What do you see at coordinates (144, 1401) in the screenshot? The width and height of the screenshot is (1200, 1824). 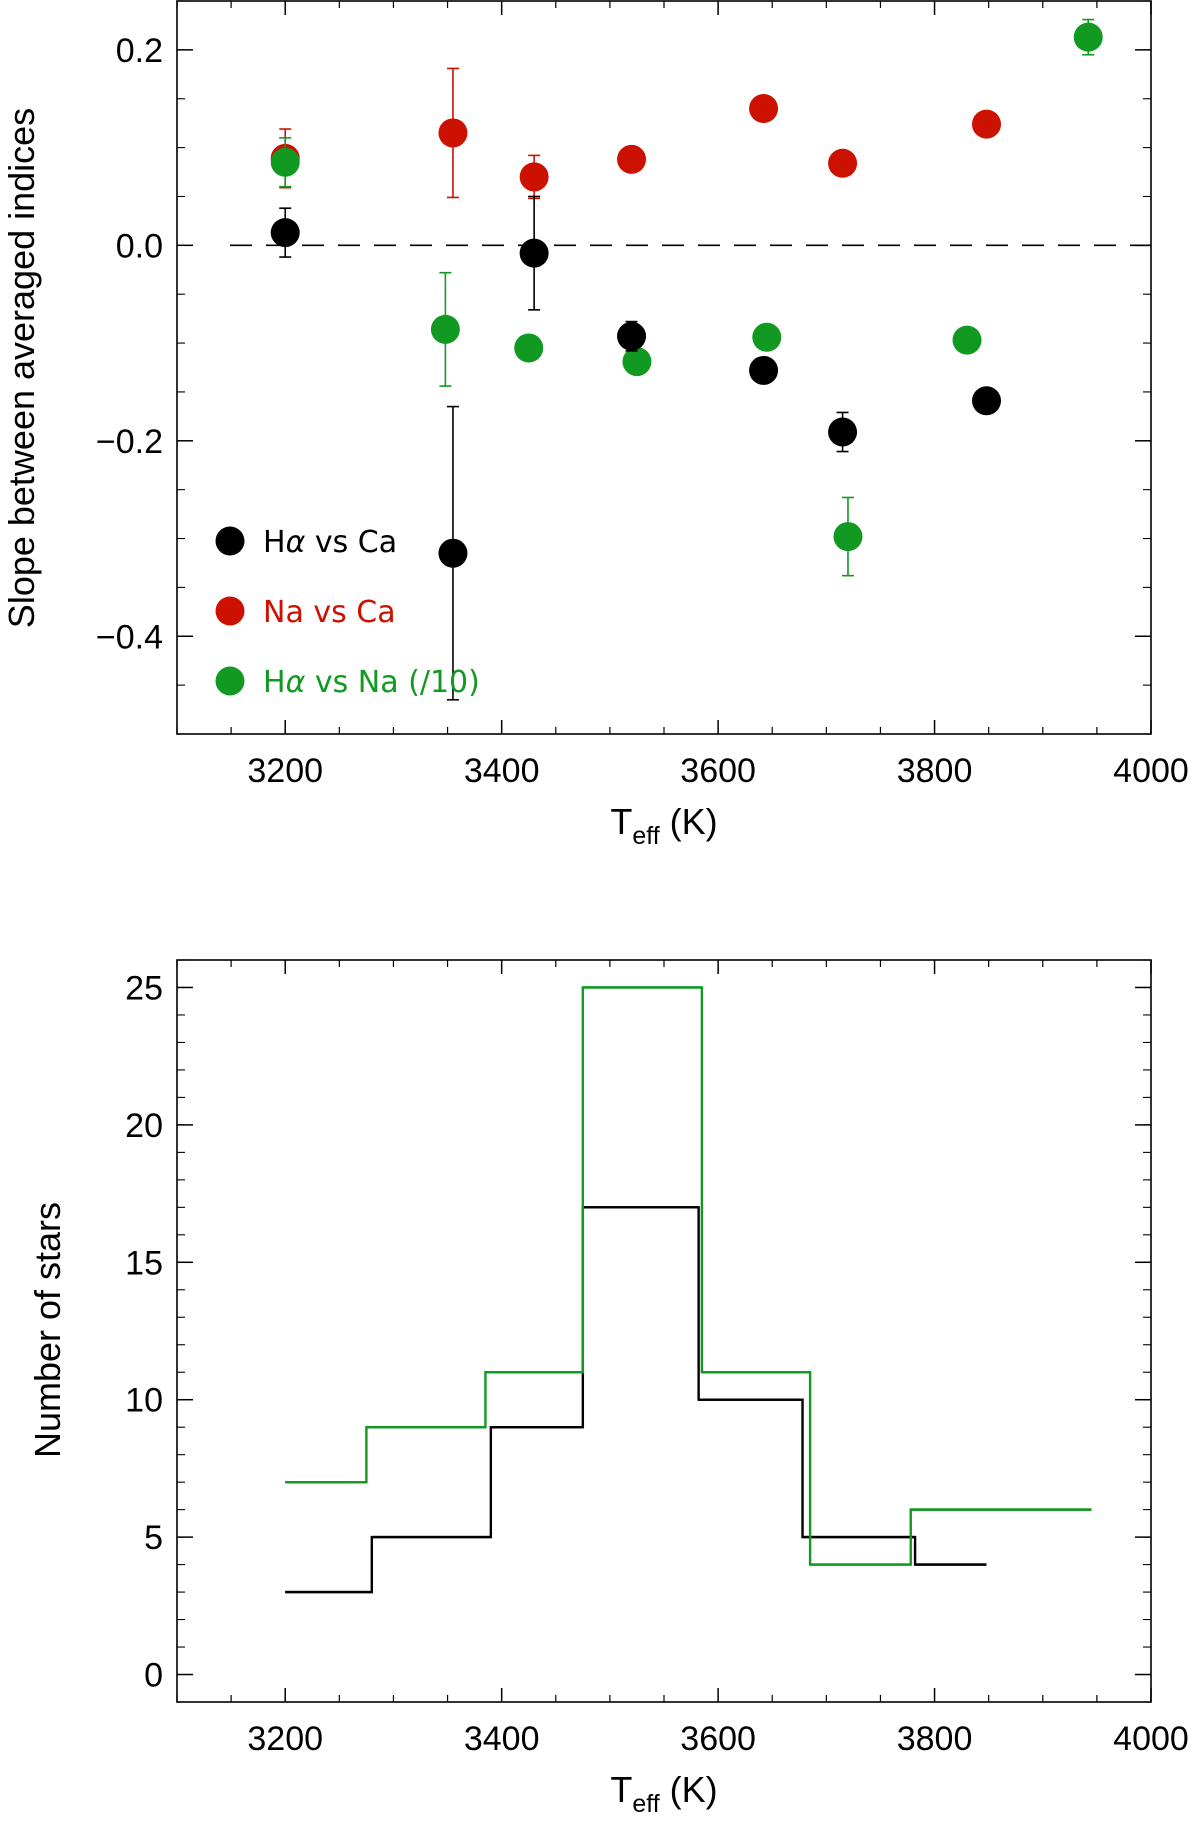 I see `y-tick-label: 10` at bounding box center [144, 1401].